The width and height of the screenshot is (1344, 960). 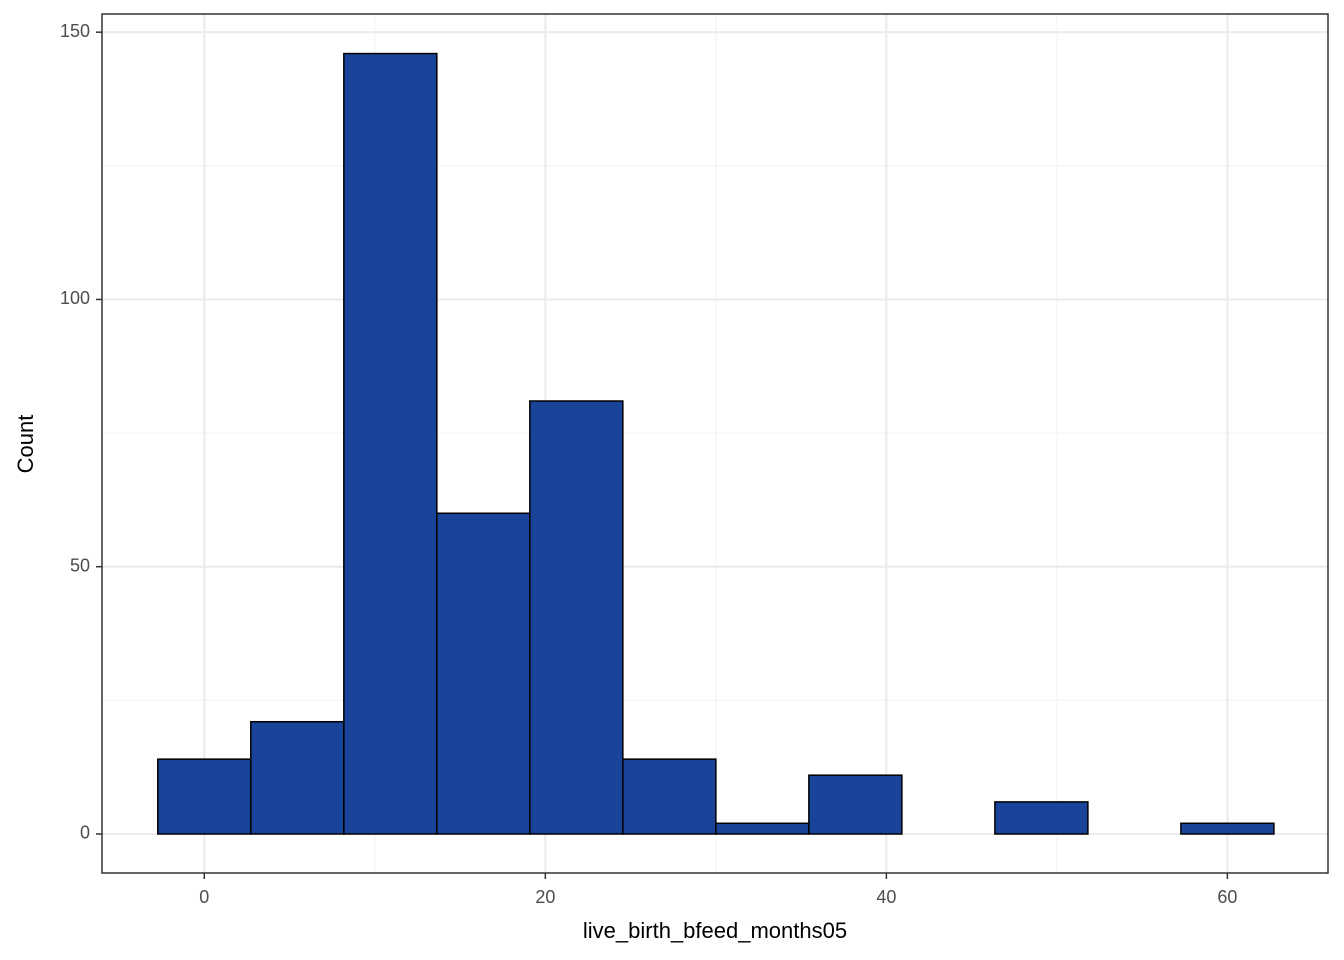 What do you see at coordinates (545, 897) in the screenshot?
I see `x-tick-label: 20` at bounding box center [545, 897].